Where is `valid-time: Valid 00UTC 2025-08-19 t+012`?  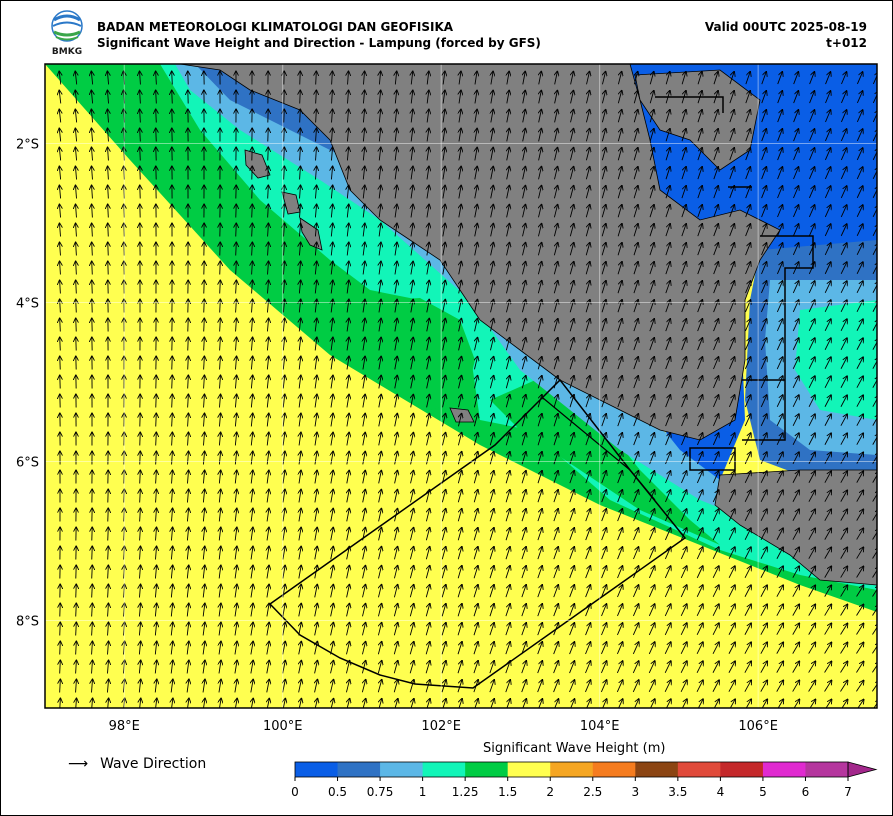
valid-time: Valid 00UTC 2025-08-19 t+012 is located at coordinates (786, 35).